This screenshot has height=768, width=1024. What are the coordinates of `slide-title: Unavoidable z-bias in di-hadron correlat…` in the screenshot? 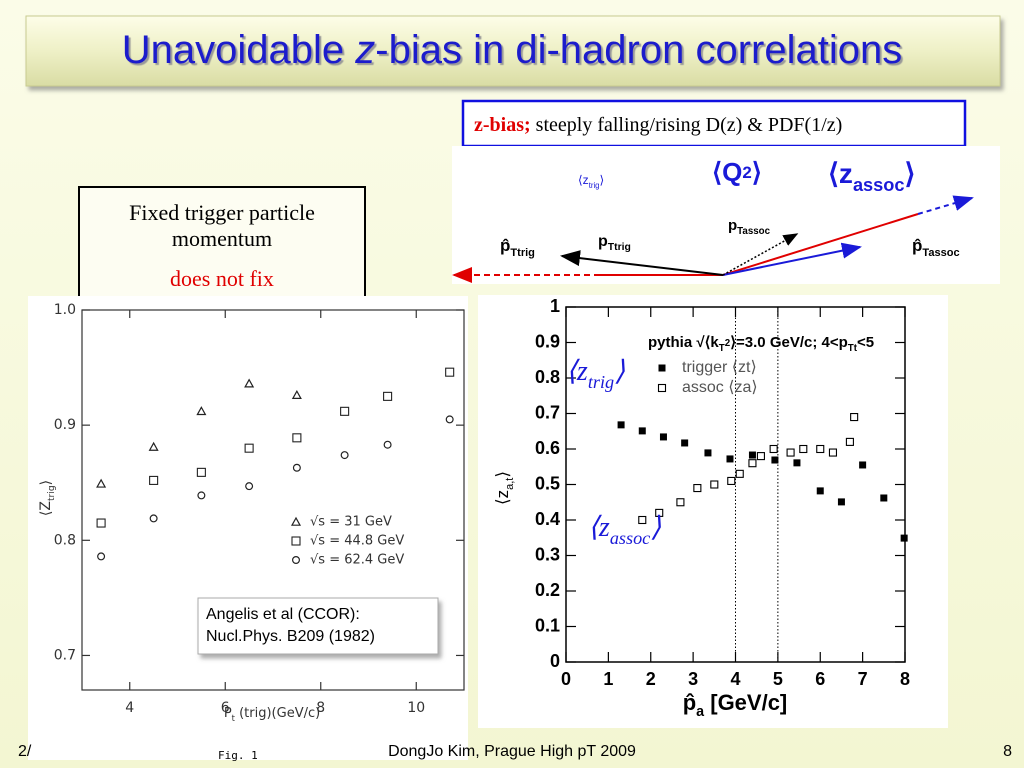 It's located at (512, 50).